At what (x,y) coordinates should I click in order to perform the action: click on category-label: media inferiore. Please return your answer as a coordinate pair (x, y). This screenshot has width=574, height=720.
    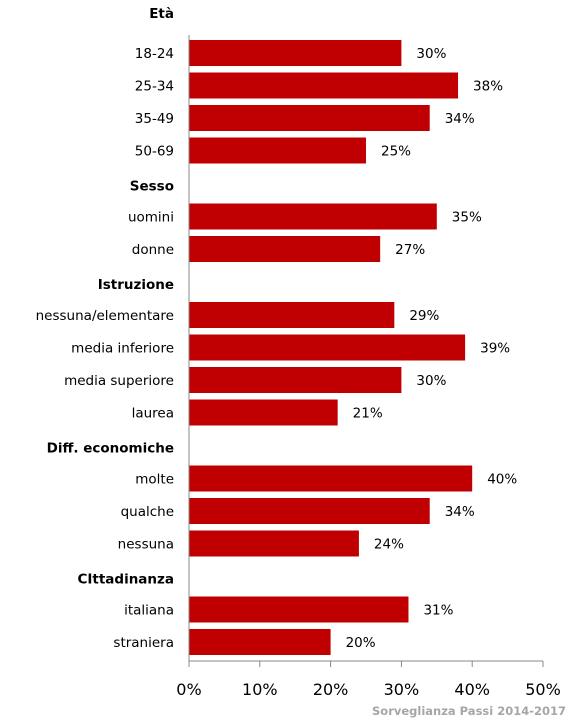
    Looking at the image, I should click on (122, 349).